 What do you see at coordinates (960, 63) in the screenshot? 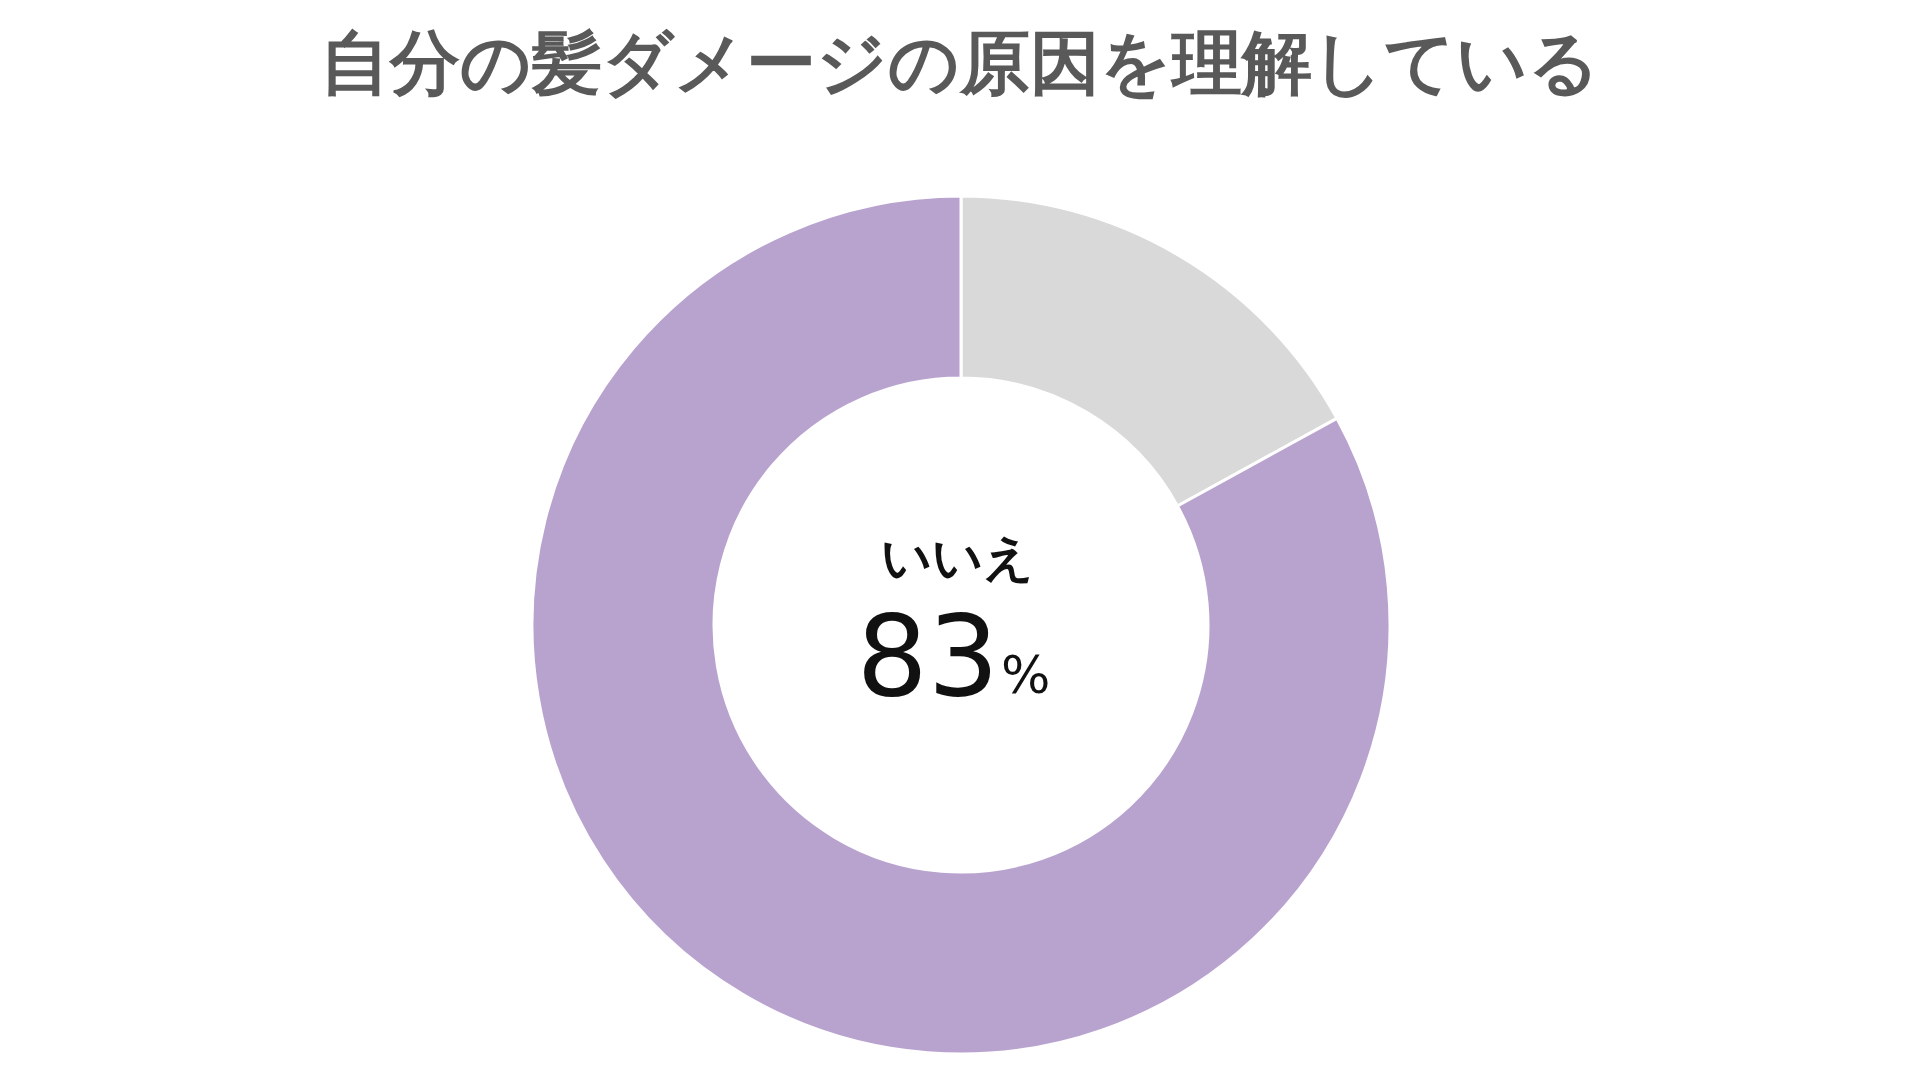
I see `chart-title: 自分の髪ダメージの原因を理解している` at bounding box center [960, 63].